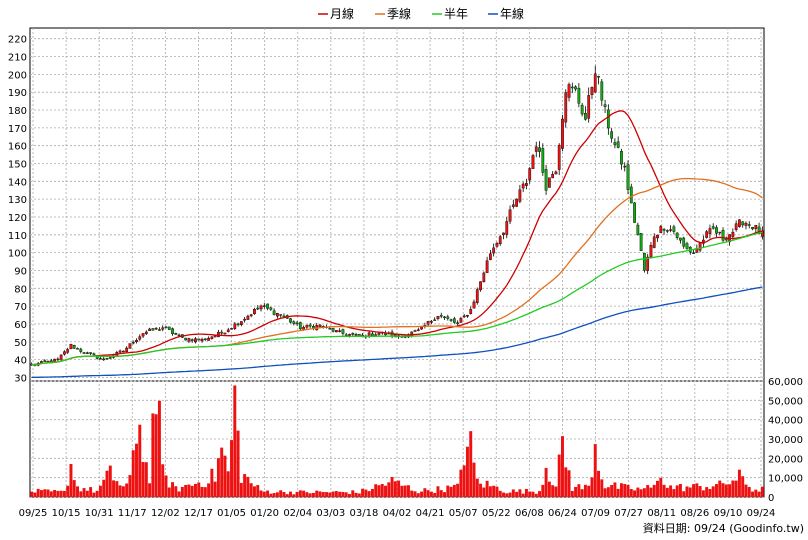 This screenshot has width=808, height=540. Describe the element at coordinates (785, 440) in the screenshot. I see `volume-tick-label: 30,000` at that location.